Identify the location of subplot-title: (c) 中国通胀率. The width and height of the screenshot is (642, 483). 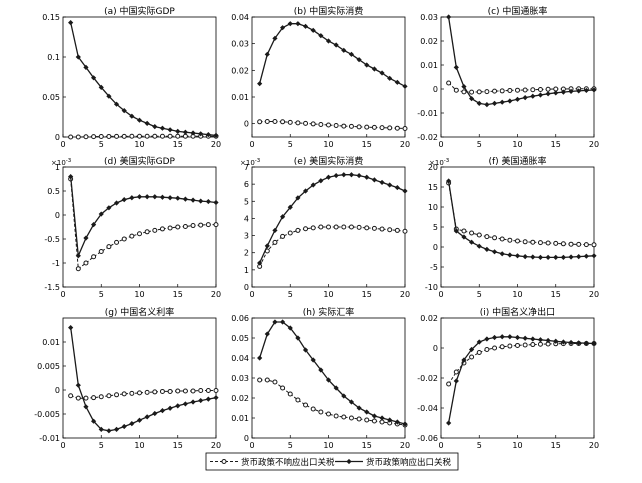
(518, 11).